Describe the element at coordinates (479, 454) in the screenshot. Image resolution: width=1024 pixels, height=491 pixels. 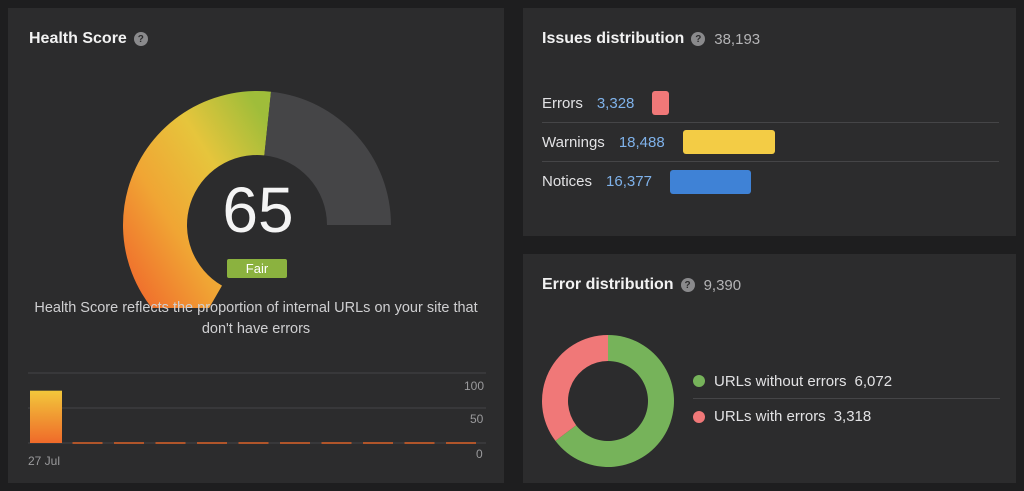
I see `y-tick-0: 0` at that location.